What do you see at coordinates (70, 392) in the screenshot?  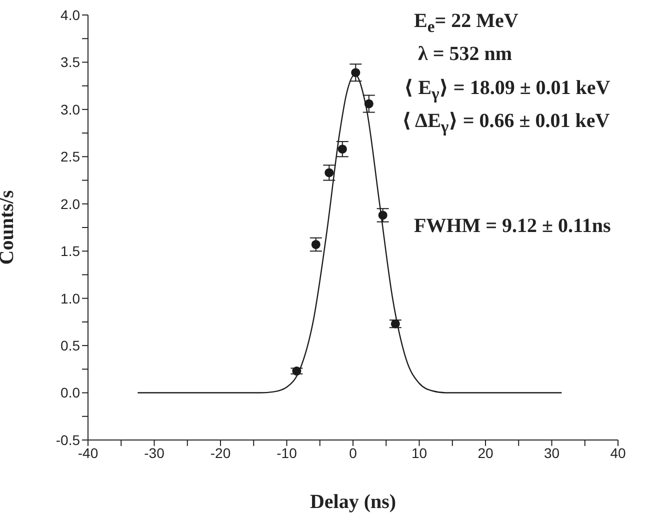 I see `y-tick-label: 0.0` at bounding box center [70, 392].